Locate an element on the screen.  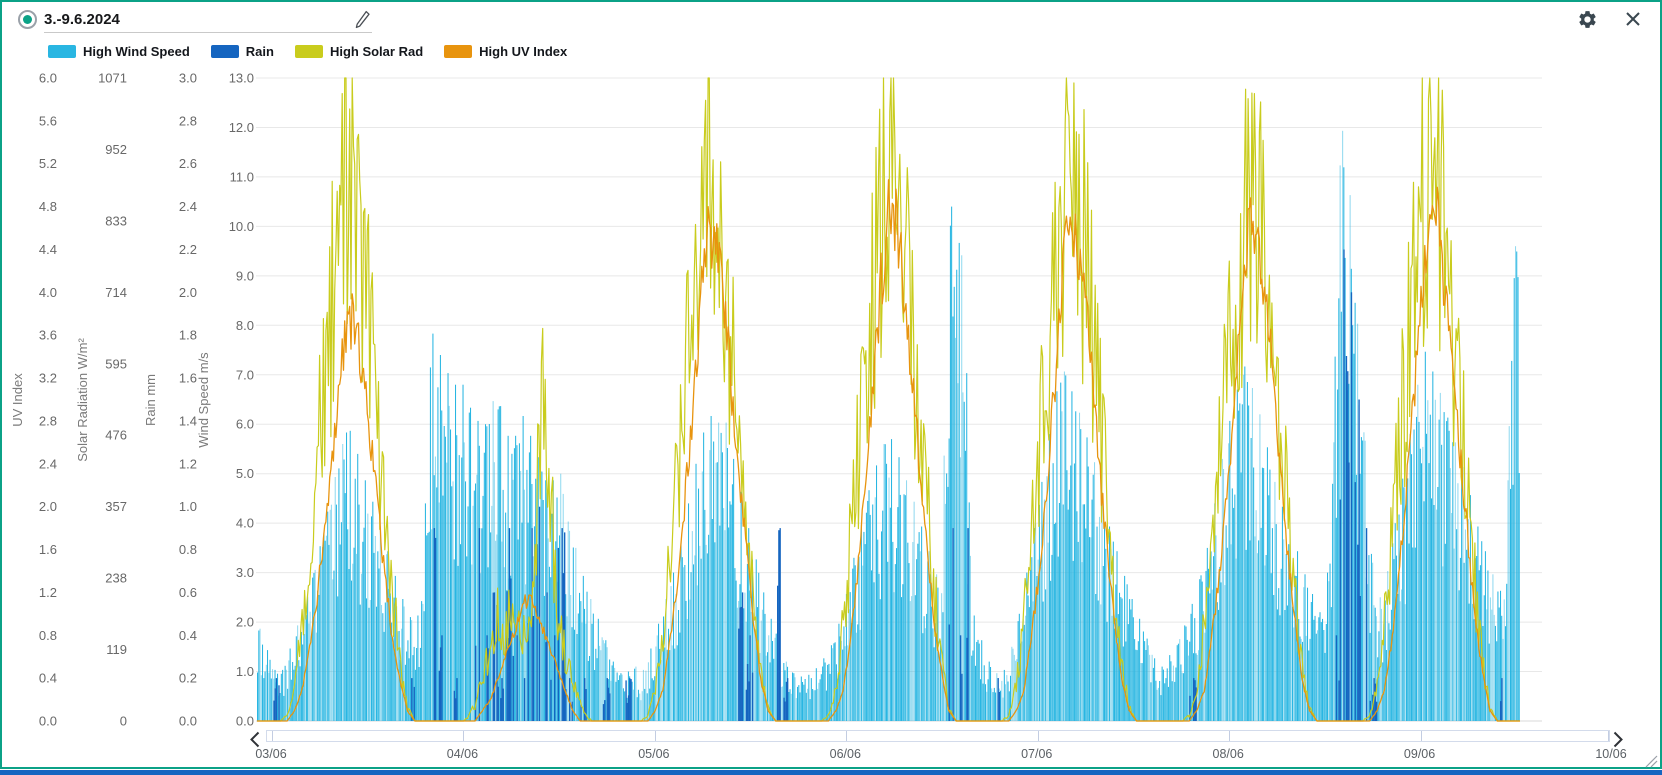
solar-axis-title: Solar Radiation W/m² is located at coordinates (82, 400).